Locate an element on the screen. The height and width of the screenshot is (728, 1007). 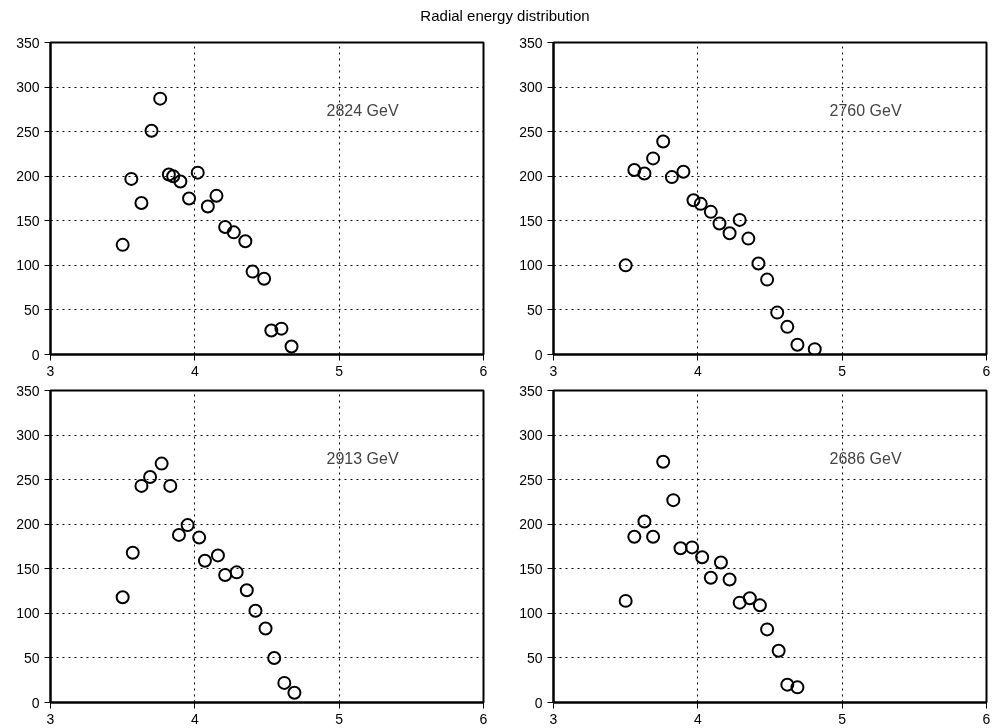
chart-title: Radial energy distribution is located at coordinates (505, 16).